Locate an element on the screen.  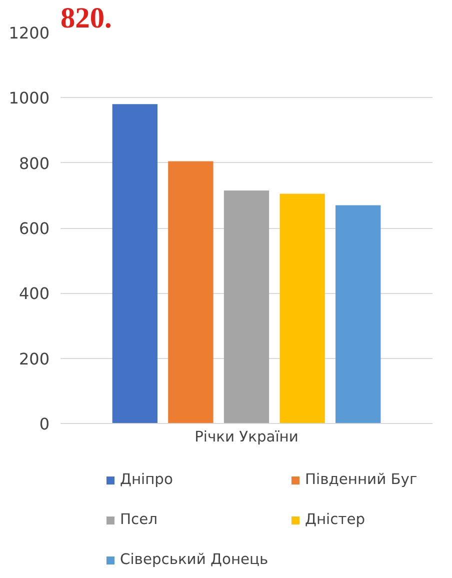
x-axis-title: Річки України is located at coordinates (246, 437).